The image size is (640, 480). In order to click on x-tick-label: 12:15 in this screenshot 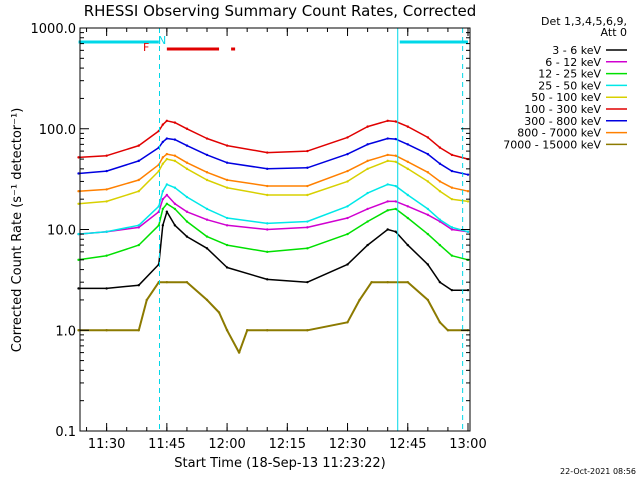, I will do `click(287, 444)`.